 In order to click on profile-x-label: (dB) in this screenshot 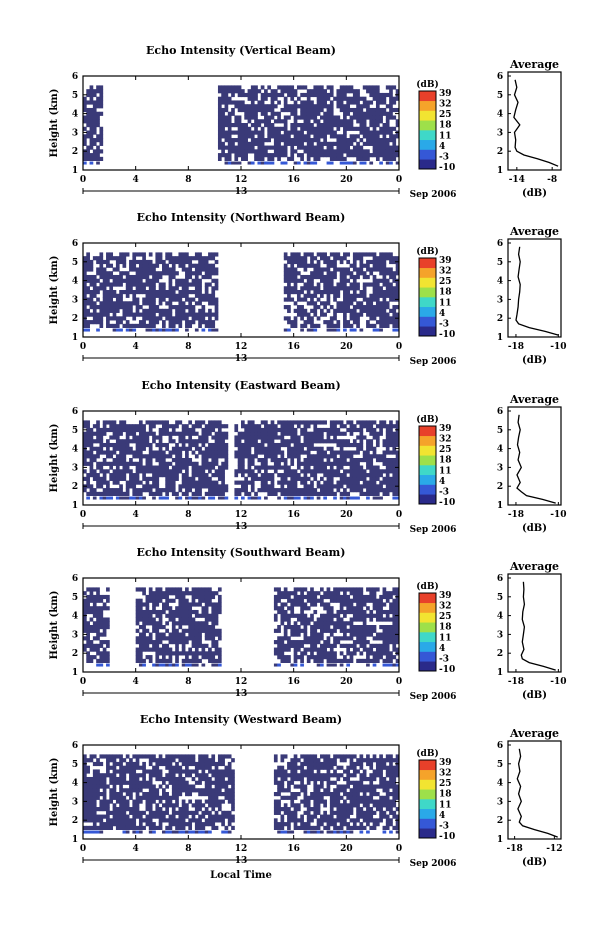, I will do `click(534, 528)`.